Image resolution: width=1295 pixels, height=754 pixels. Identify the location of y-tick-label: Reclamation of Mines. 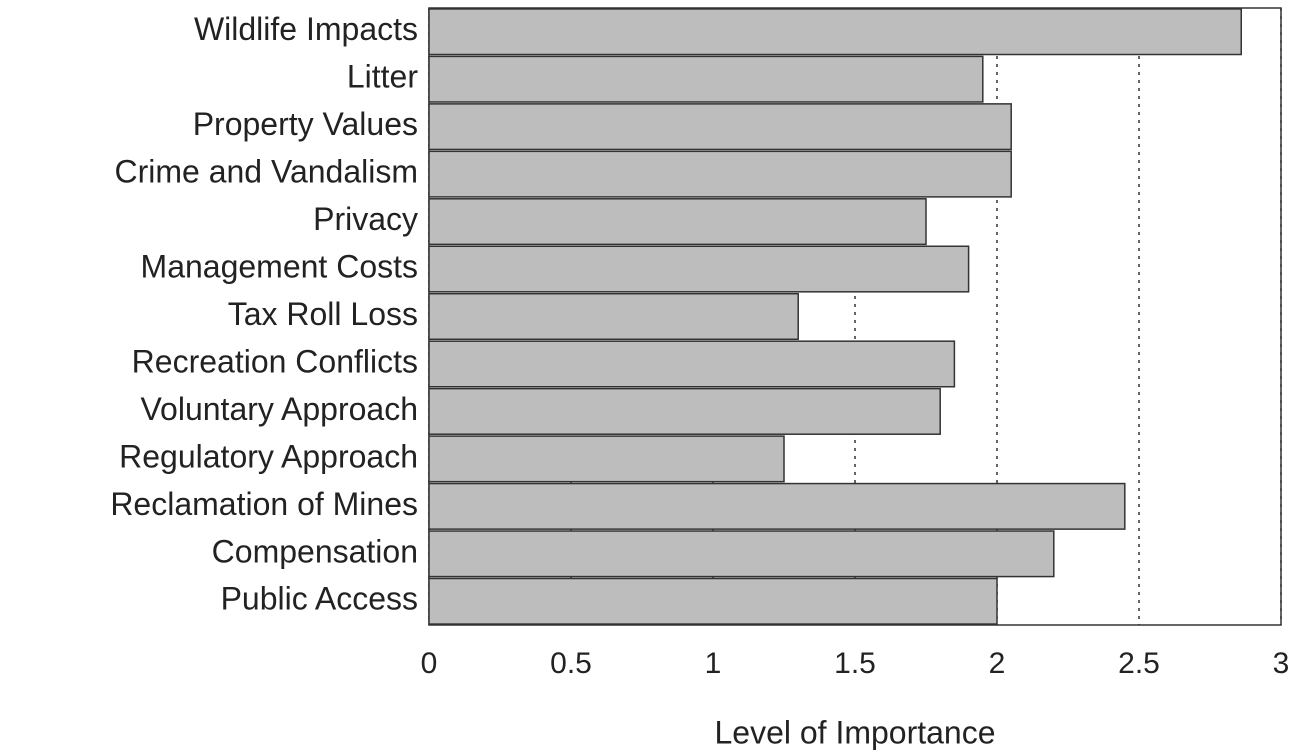
(264, 504).